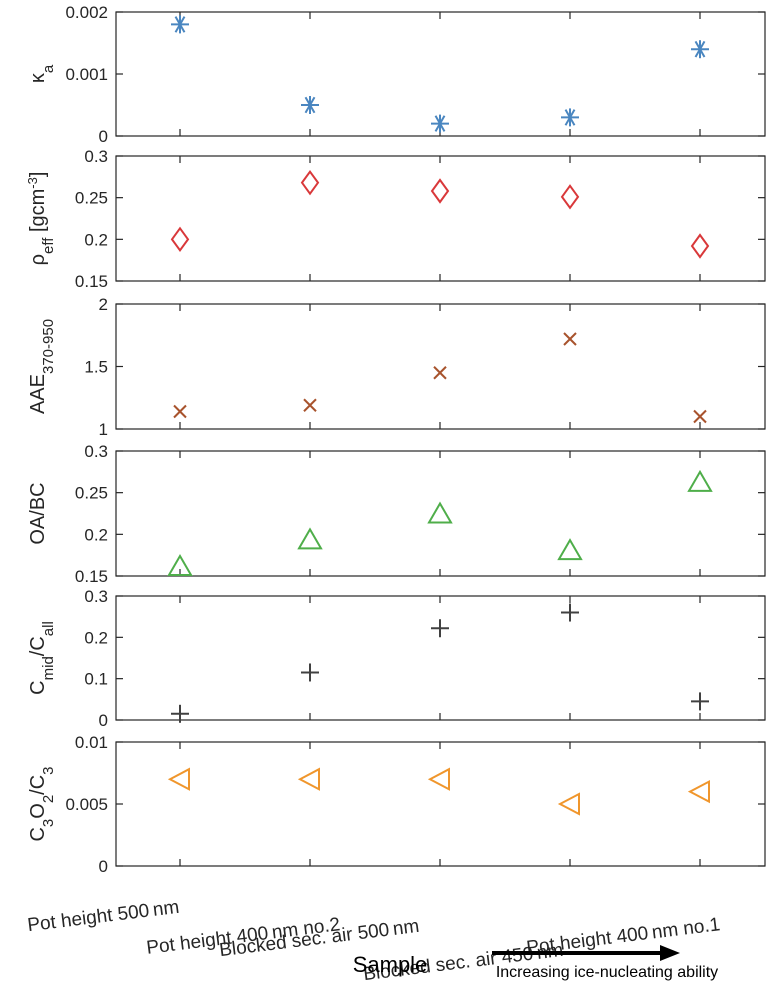  What do you see at coordinates (103, 916) in the screenshot?
I see `x-tick-label: Pot height 500 nm` at bounding box center [103, 916].